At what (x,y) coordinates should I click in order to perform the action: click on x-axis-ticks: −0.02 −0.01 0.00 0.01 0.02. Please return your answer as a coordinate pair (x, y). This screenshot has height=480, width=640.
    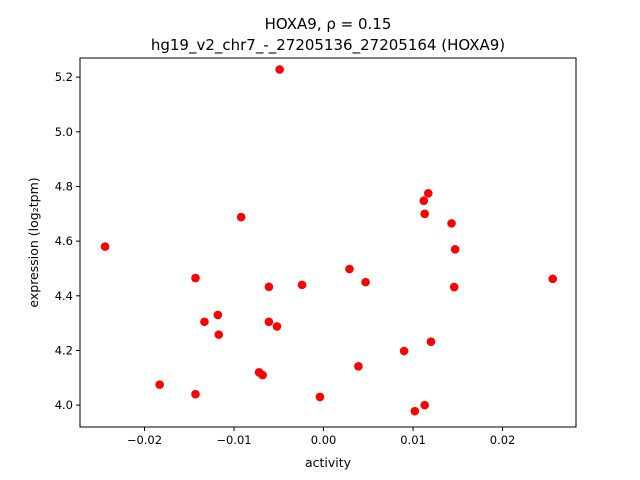
    Looking at the image, I should click on (321, 437).